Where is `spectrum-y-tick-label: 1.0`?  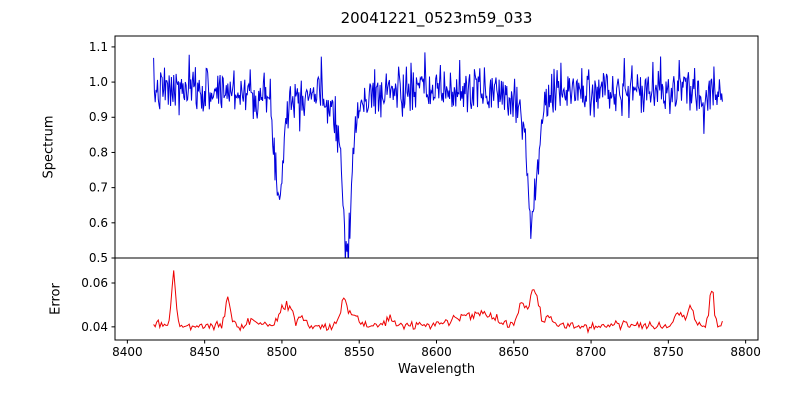 spectrum-y-tick-label: 1.0 is located at coordinates (98, 82).